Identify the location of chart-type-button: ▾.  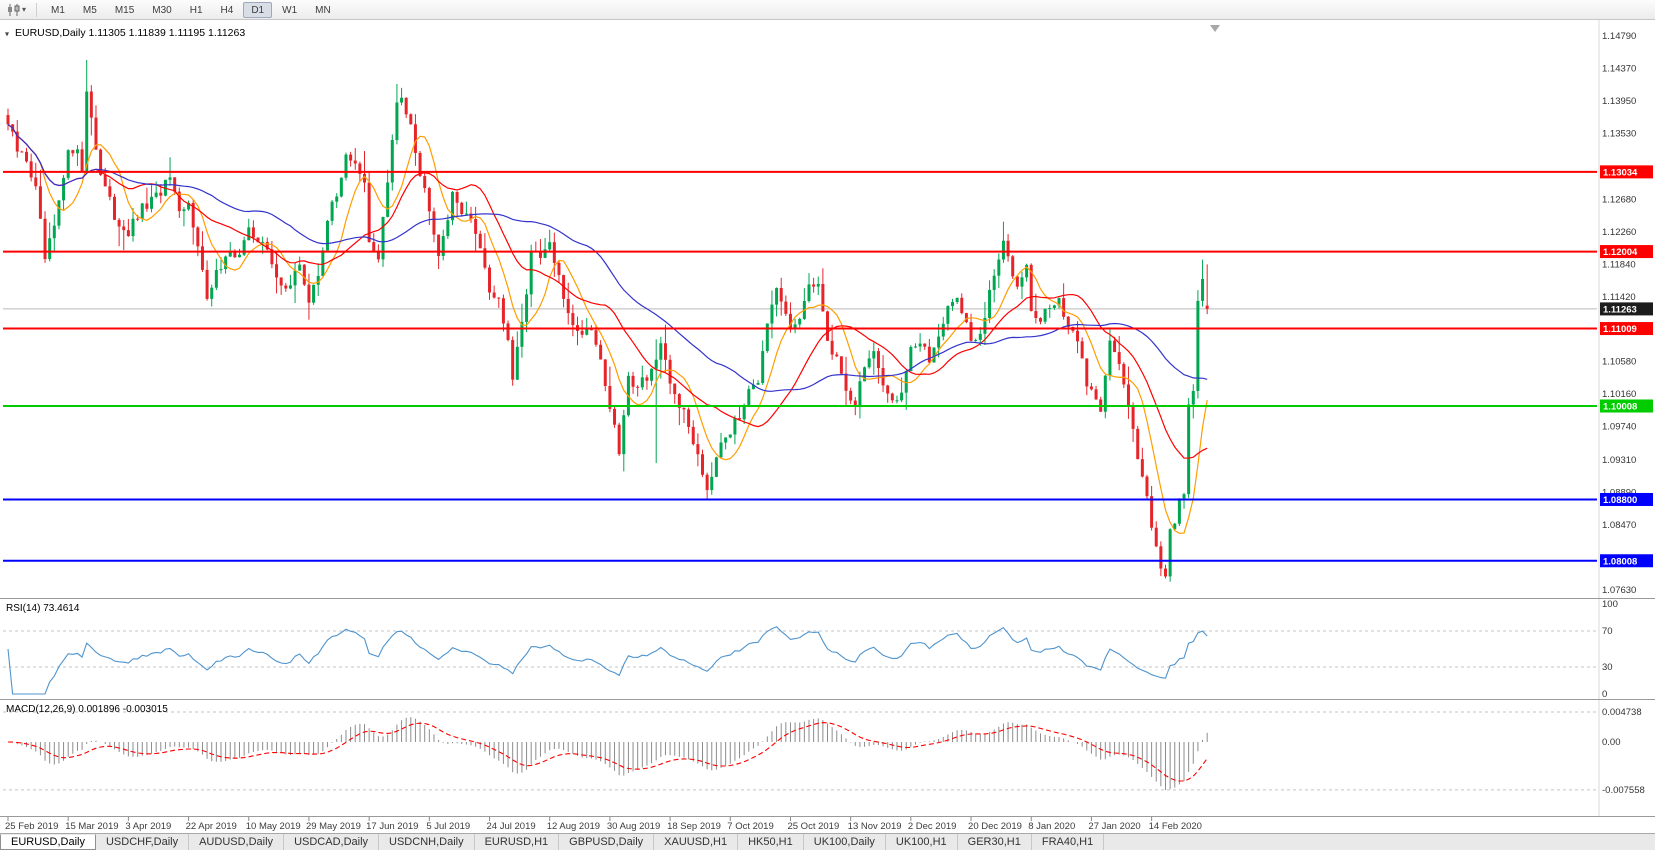
(16, 10).